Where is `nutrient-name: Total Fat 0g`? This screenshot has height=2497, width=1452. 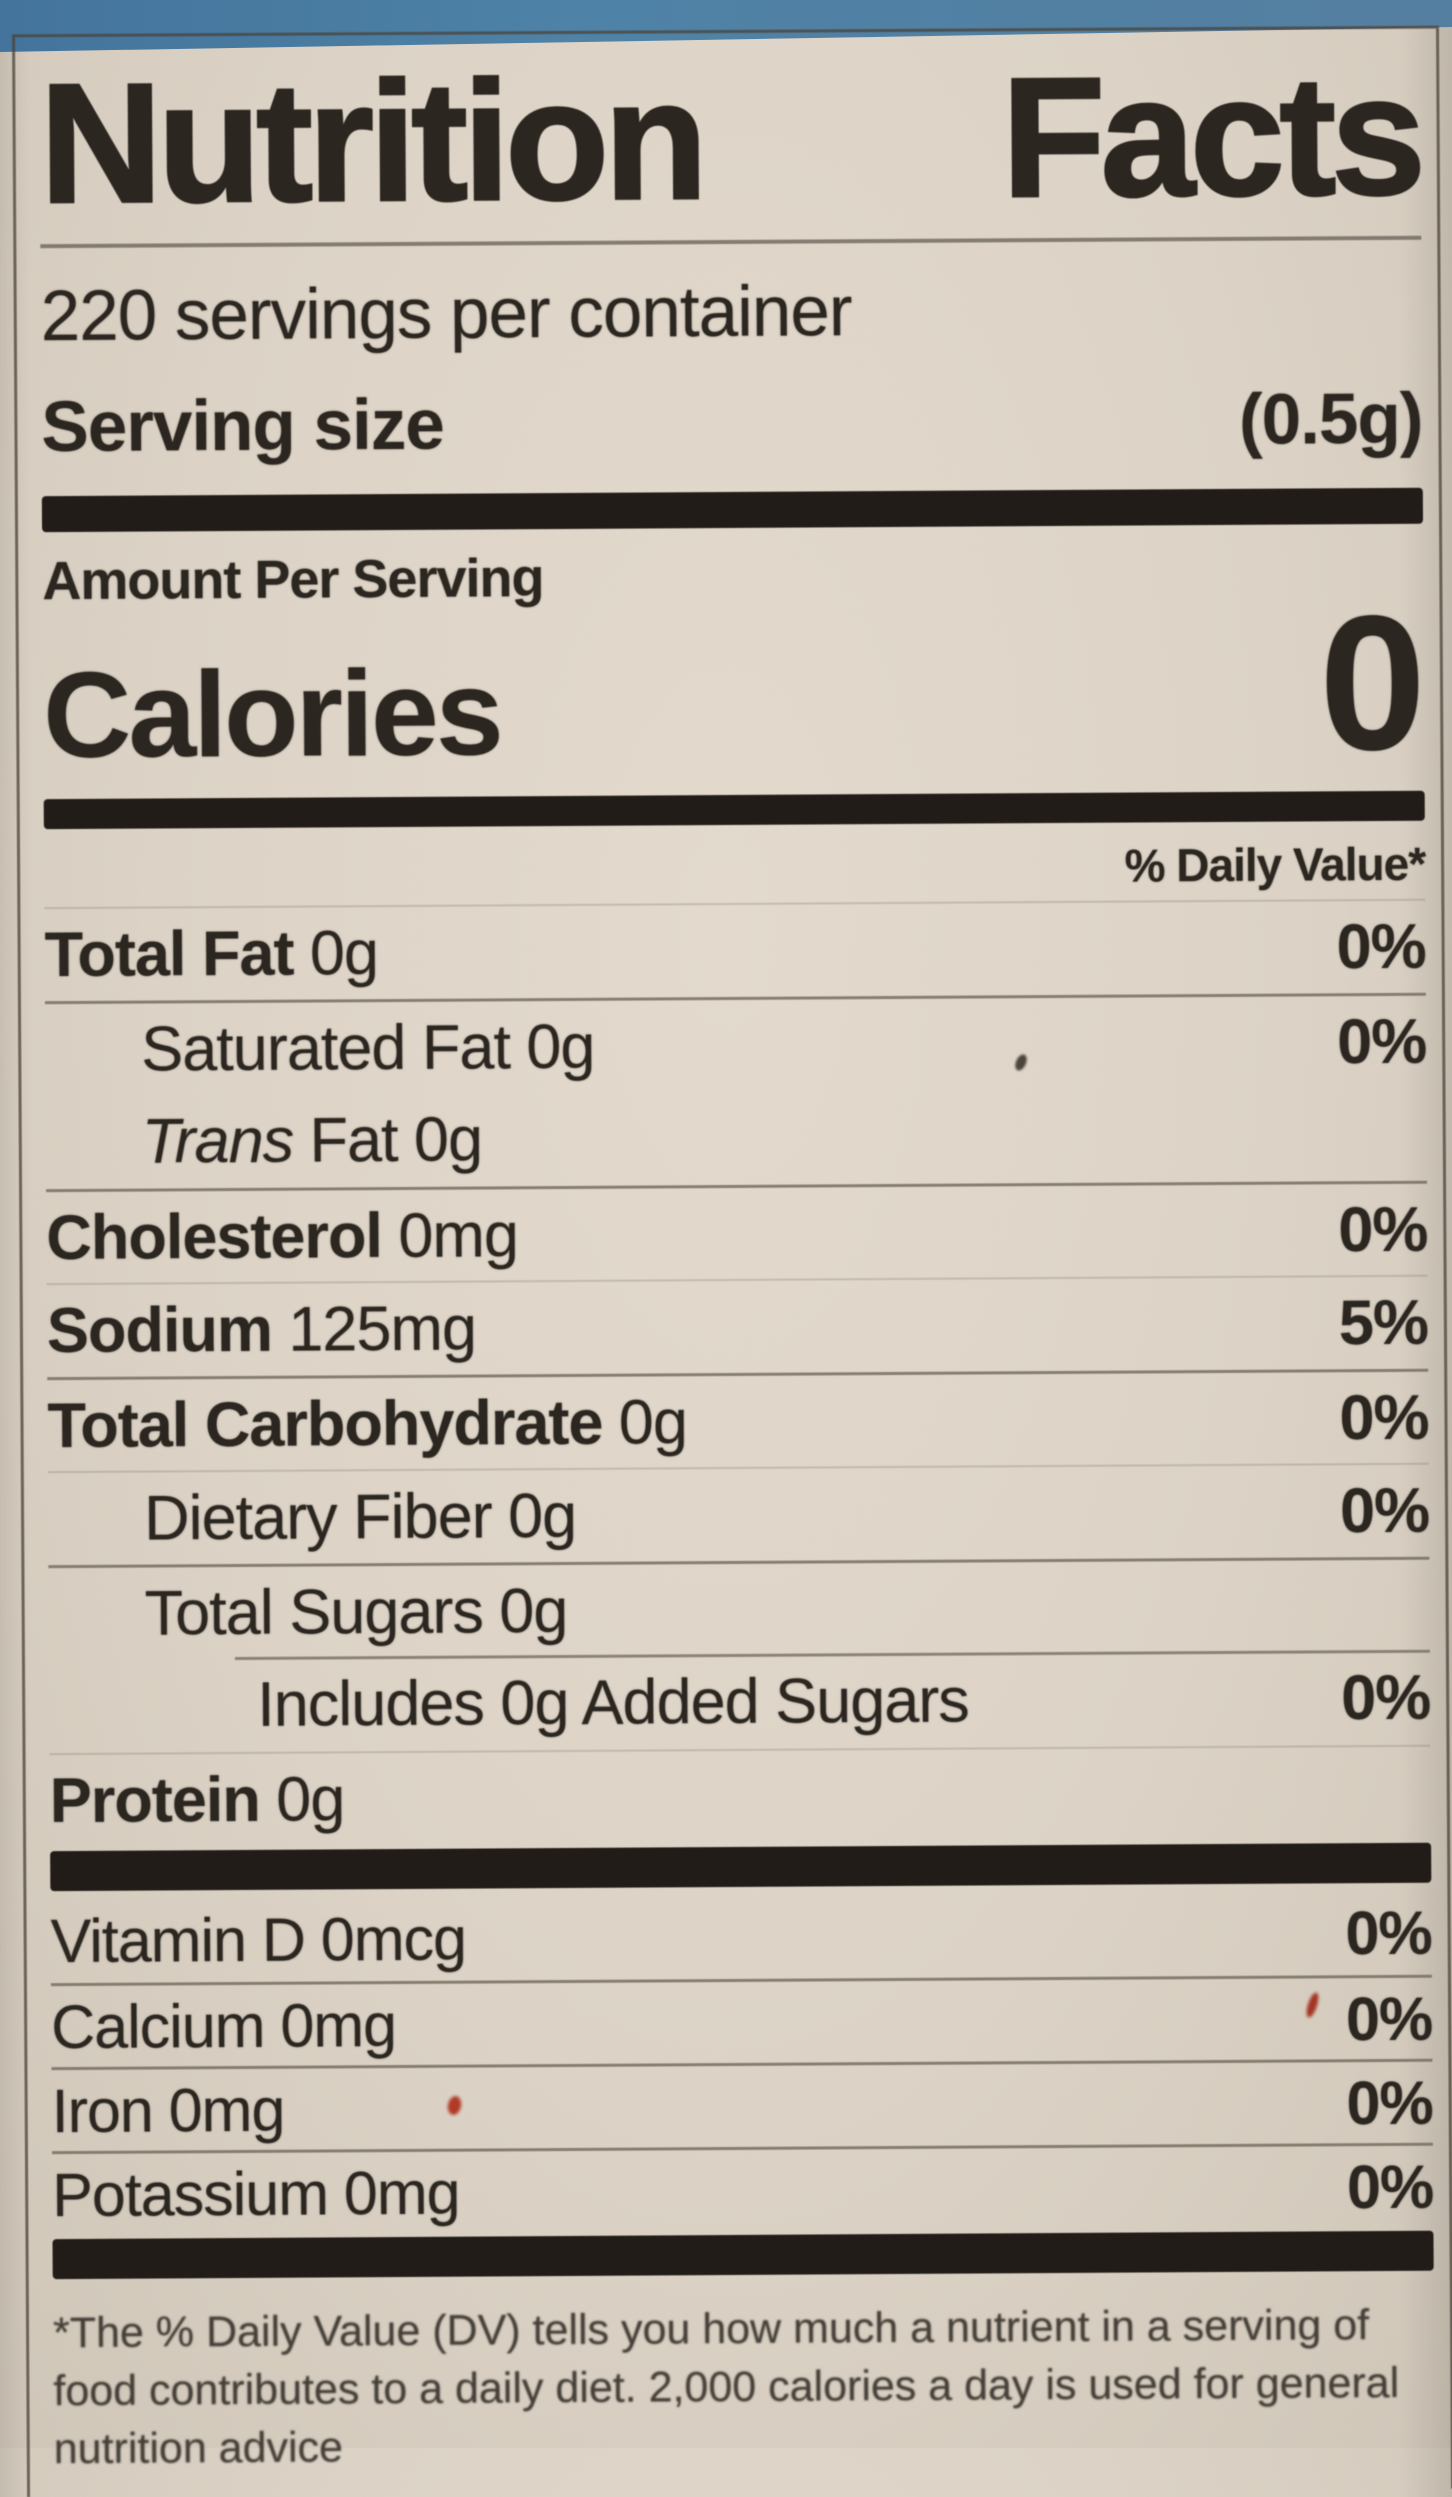 nutrient-name: Total Fat 0g is located at coordinates (211, 955).